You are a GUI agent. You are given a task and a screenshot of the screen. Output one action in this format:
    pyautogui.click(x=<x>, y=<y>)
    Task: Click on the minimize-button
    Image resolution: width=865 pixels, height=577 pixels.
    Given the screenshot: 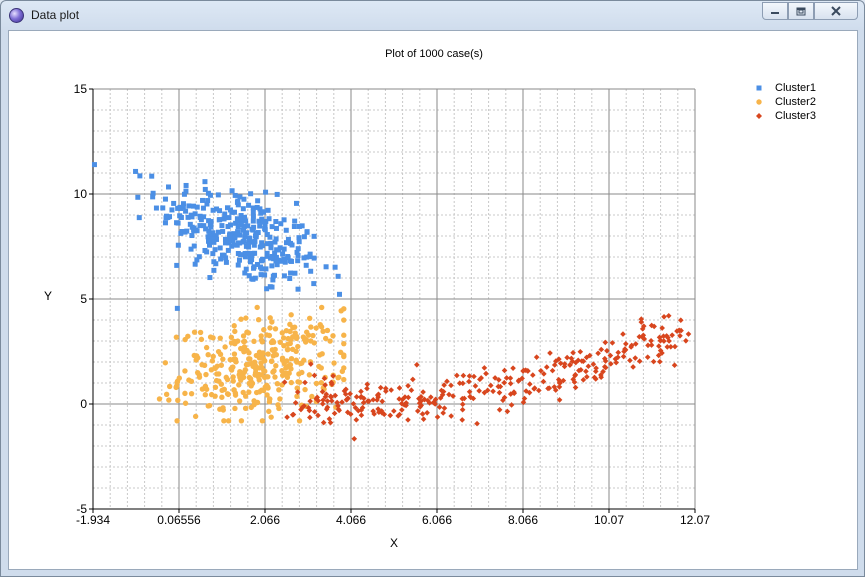 What is the action you would take?
    pyautogui.click(x=775, y=11)
    